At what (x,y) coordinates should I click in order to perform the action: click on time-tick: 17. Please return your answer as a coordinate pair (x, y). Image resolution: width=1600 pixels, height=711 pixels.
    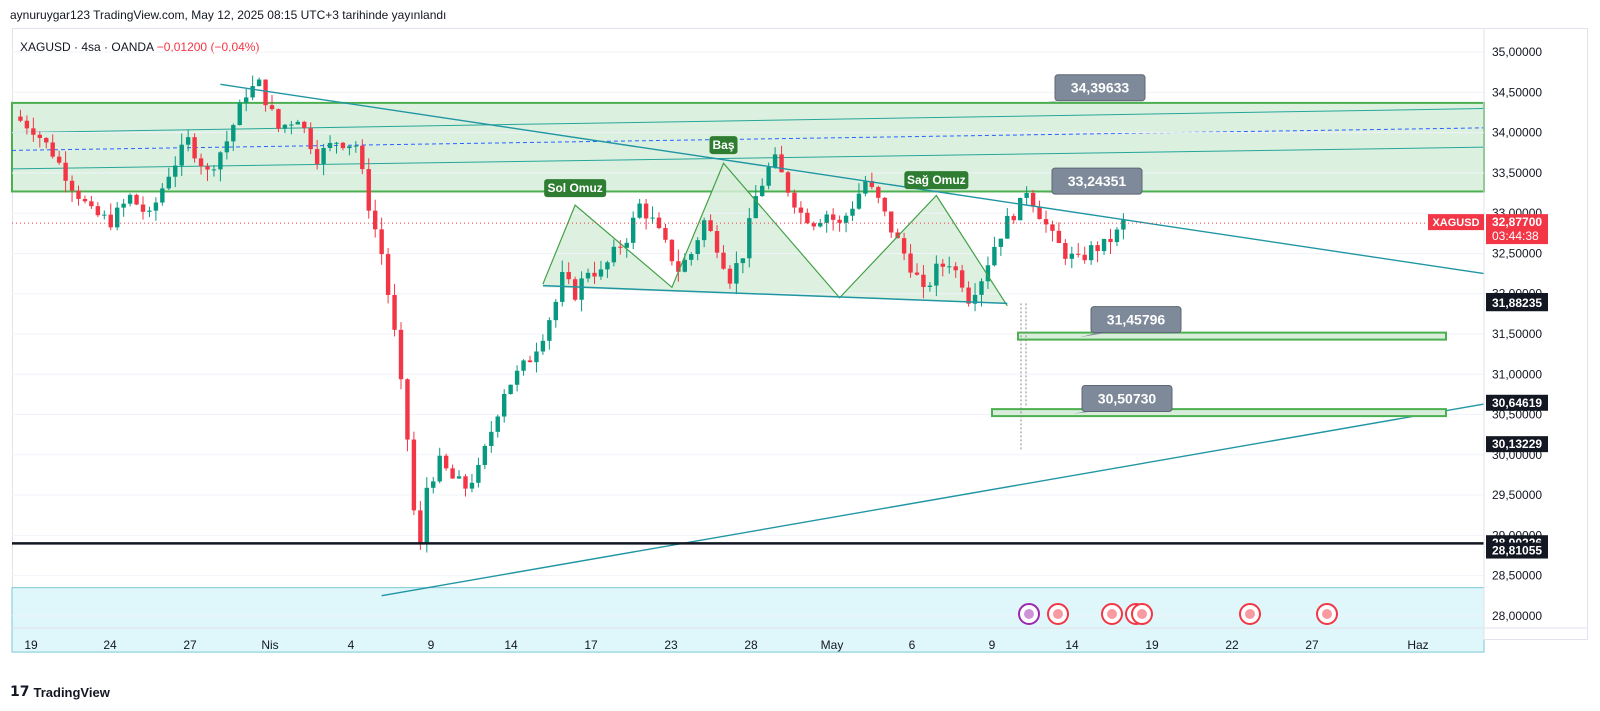
    Looking at the image, I should click on (591, 645).